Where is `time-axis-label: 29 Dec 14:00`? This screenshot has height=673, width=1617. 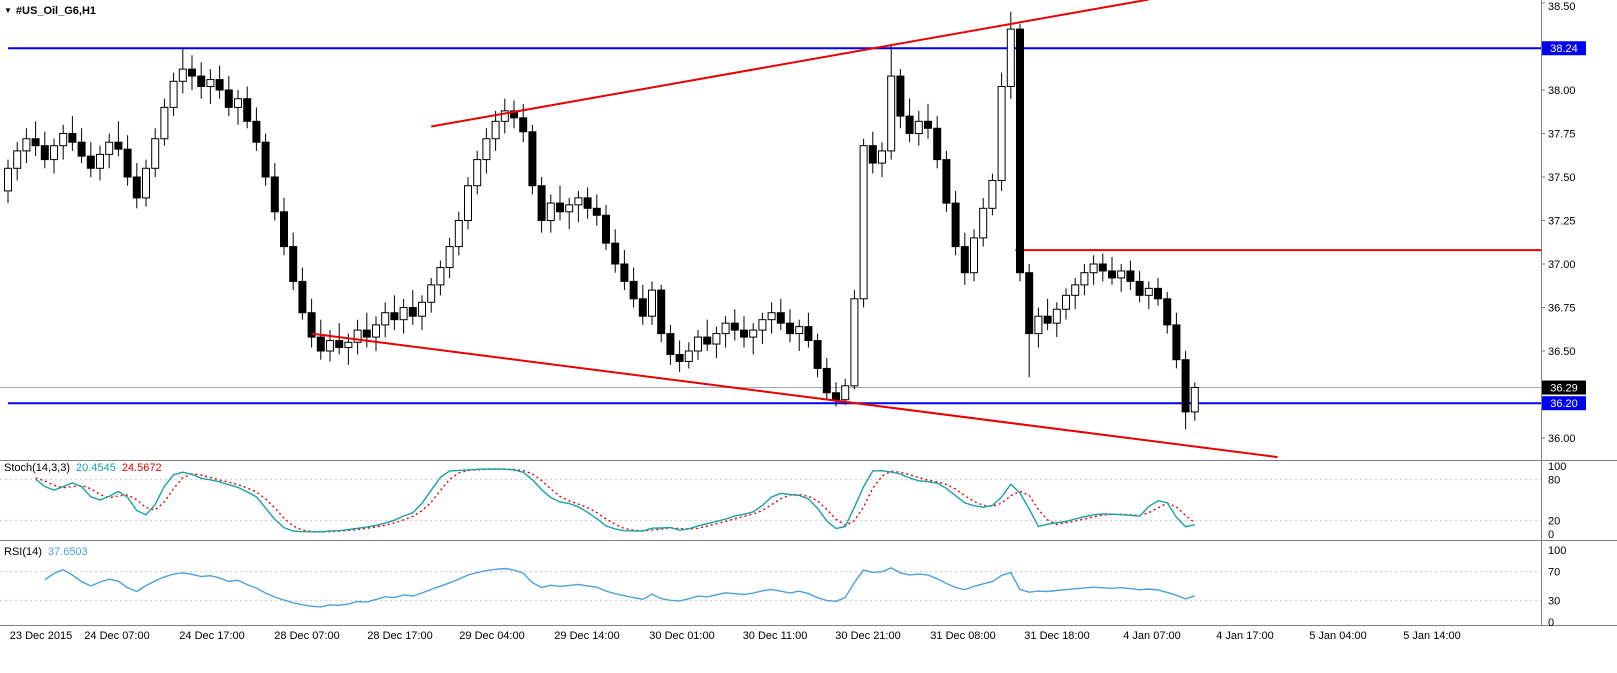
time-axis-label: 29 Dec 14:00 is located at coordinates (587, 636).